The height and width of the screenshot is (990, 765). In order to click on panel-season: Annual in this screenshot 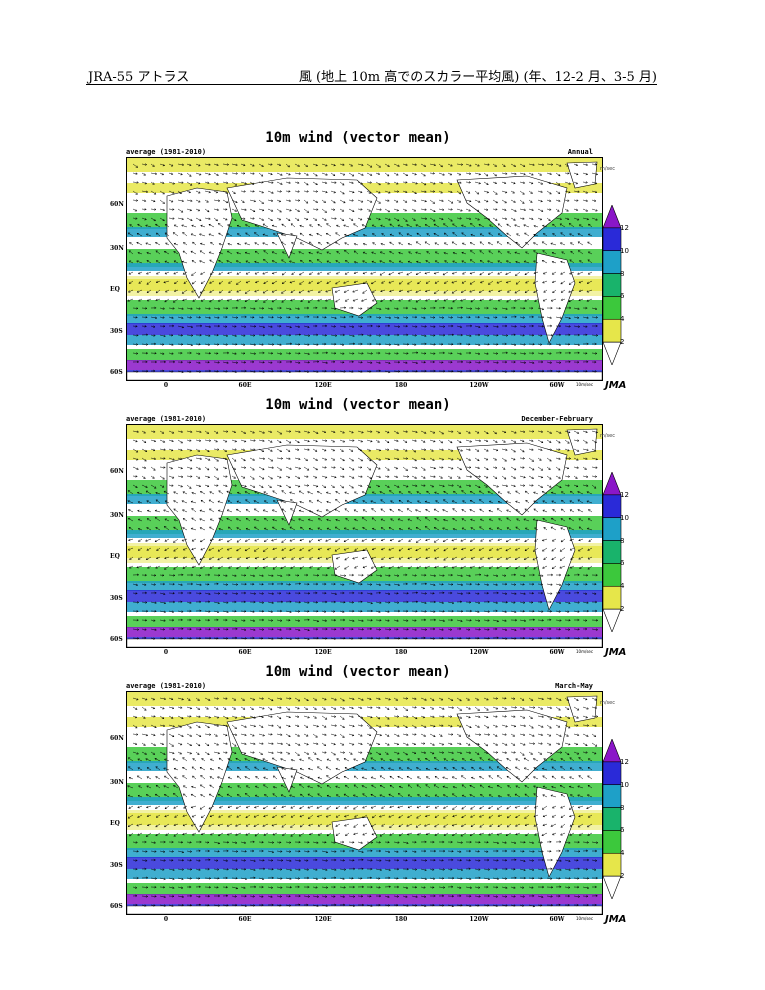, I will do `click(580, 152)`.